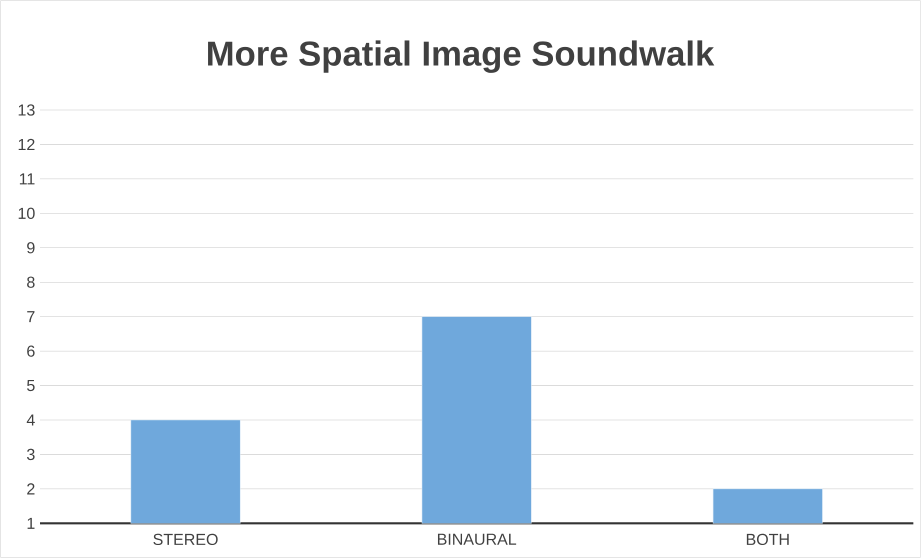 Image resolution: width=921 pixels, height=558 pixels. I want to click on y-tick-label: 9, so click(31, 248).